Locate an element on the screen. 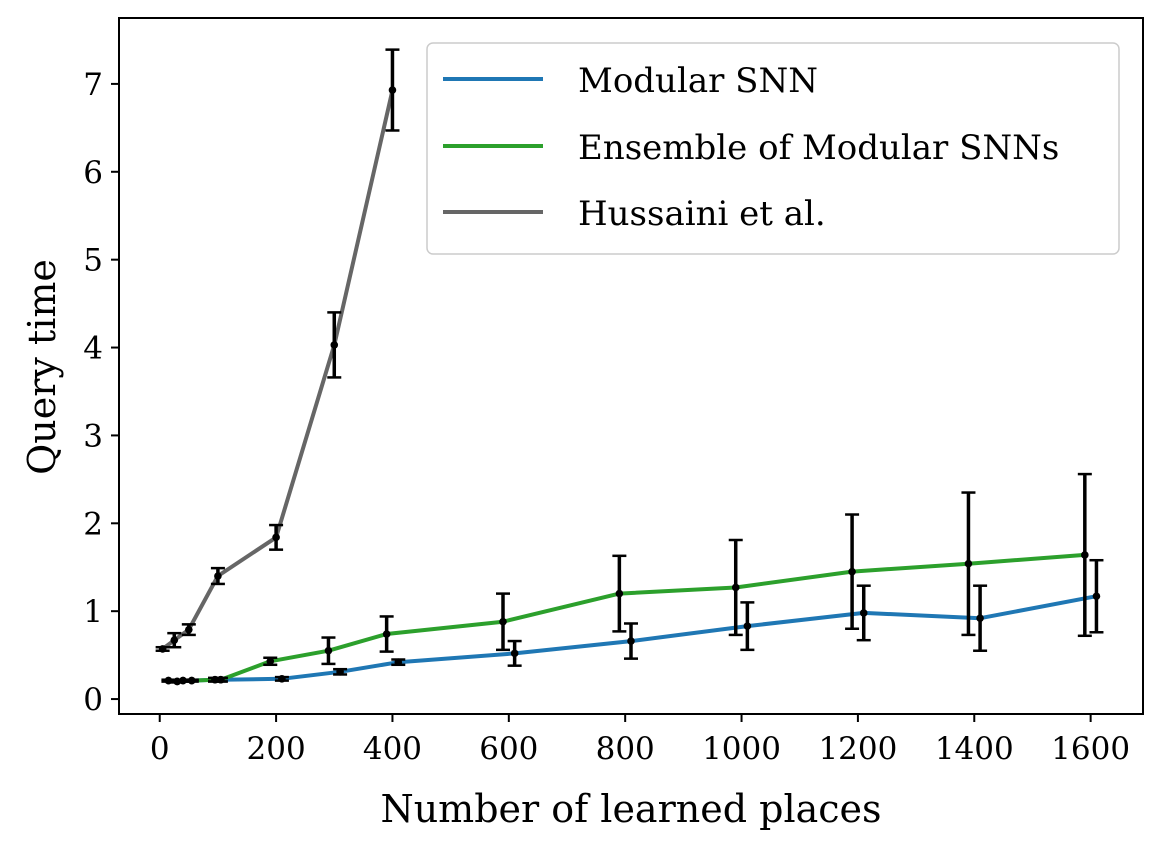  x-tick-label: 600 is located at coordinates (508, 749).